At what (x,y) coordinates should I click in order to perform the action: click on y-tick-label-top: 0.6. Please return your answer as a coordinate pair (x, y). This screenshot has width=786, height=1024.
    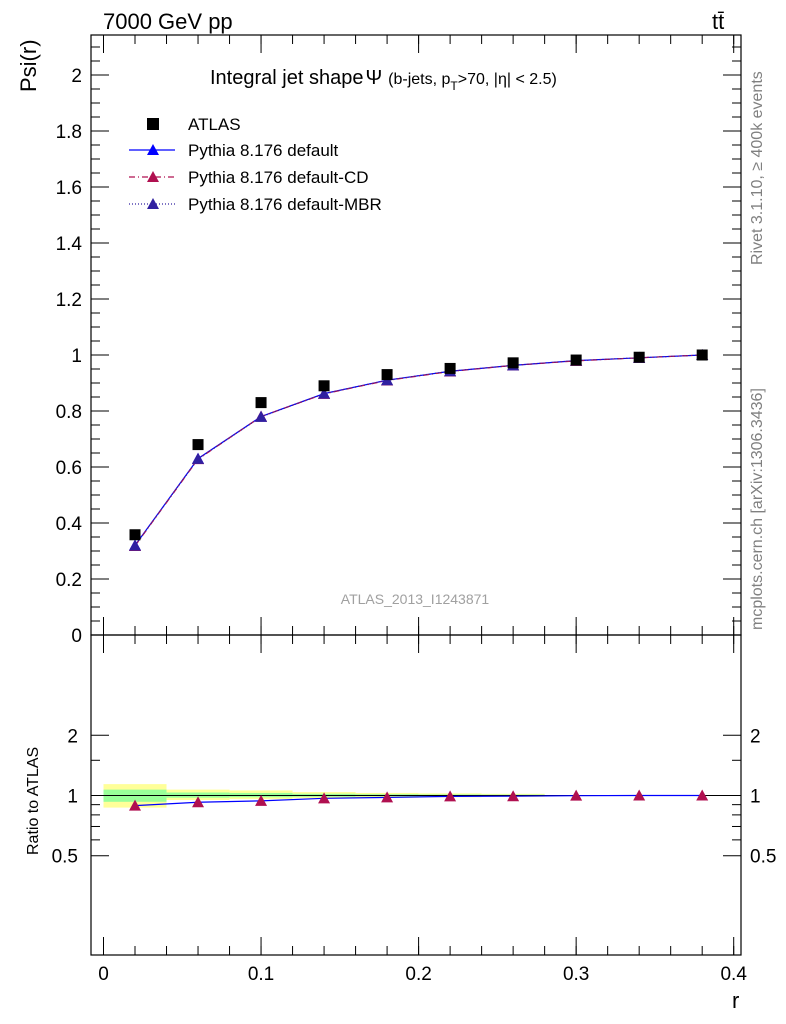
    Looking at the image, I should click on (69, 468).